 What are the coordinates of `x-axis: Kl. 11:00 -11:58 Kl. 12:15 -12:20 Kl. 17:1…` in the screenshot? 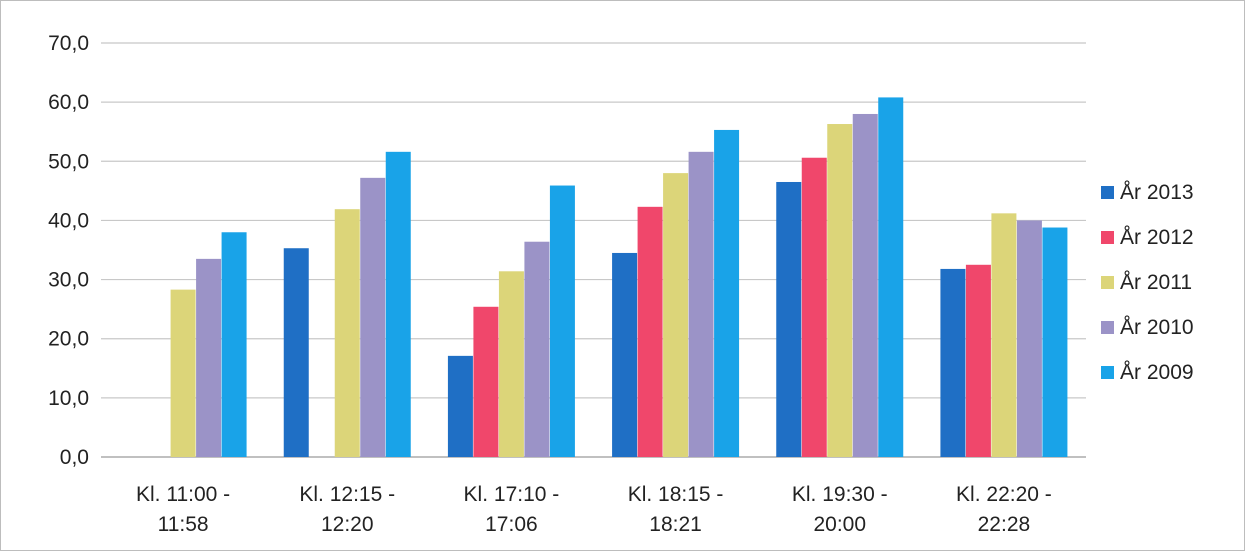 It's located at (594, 509).